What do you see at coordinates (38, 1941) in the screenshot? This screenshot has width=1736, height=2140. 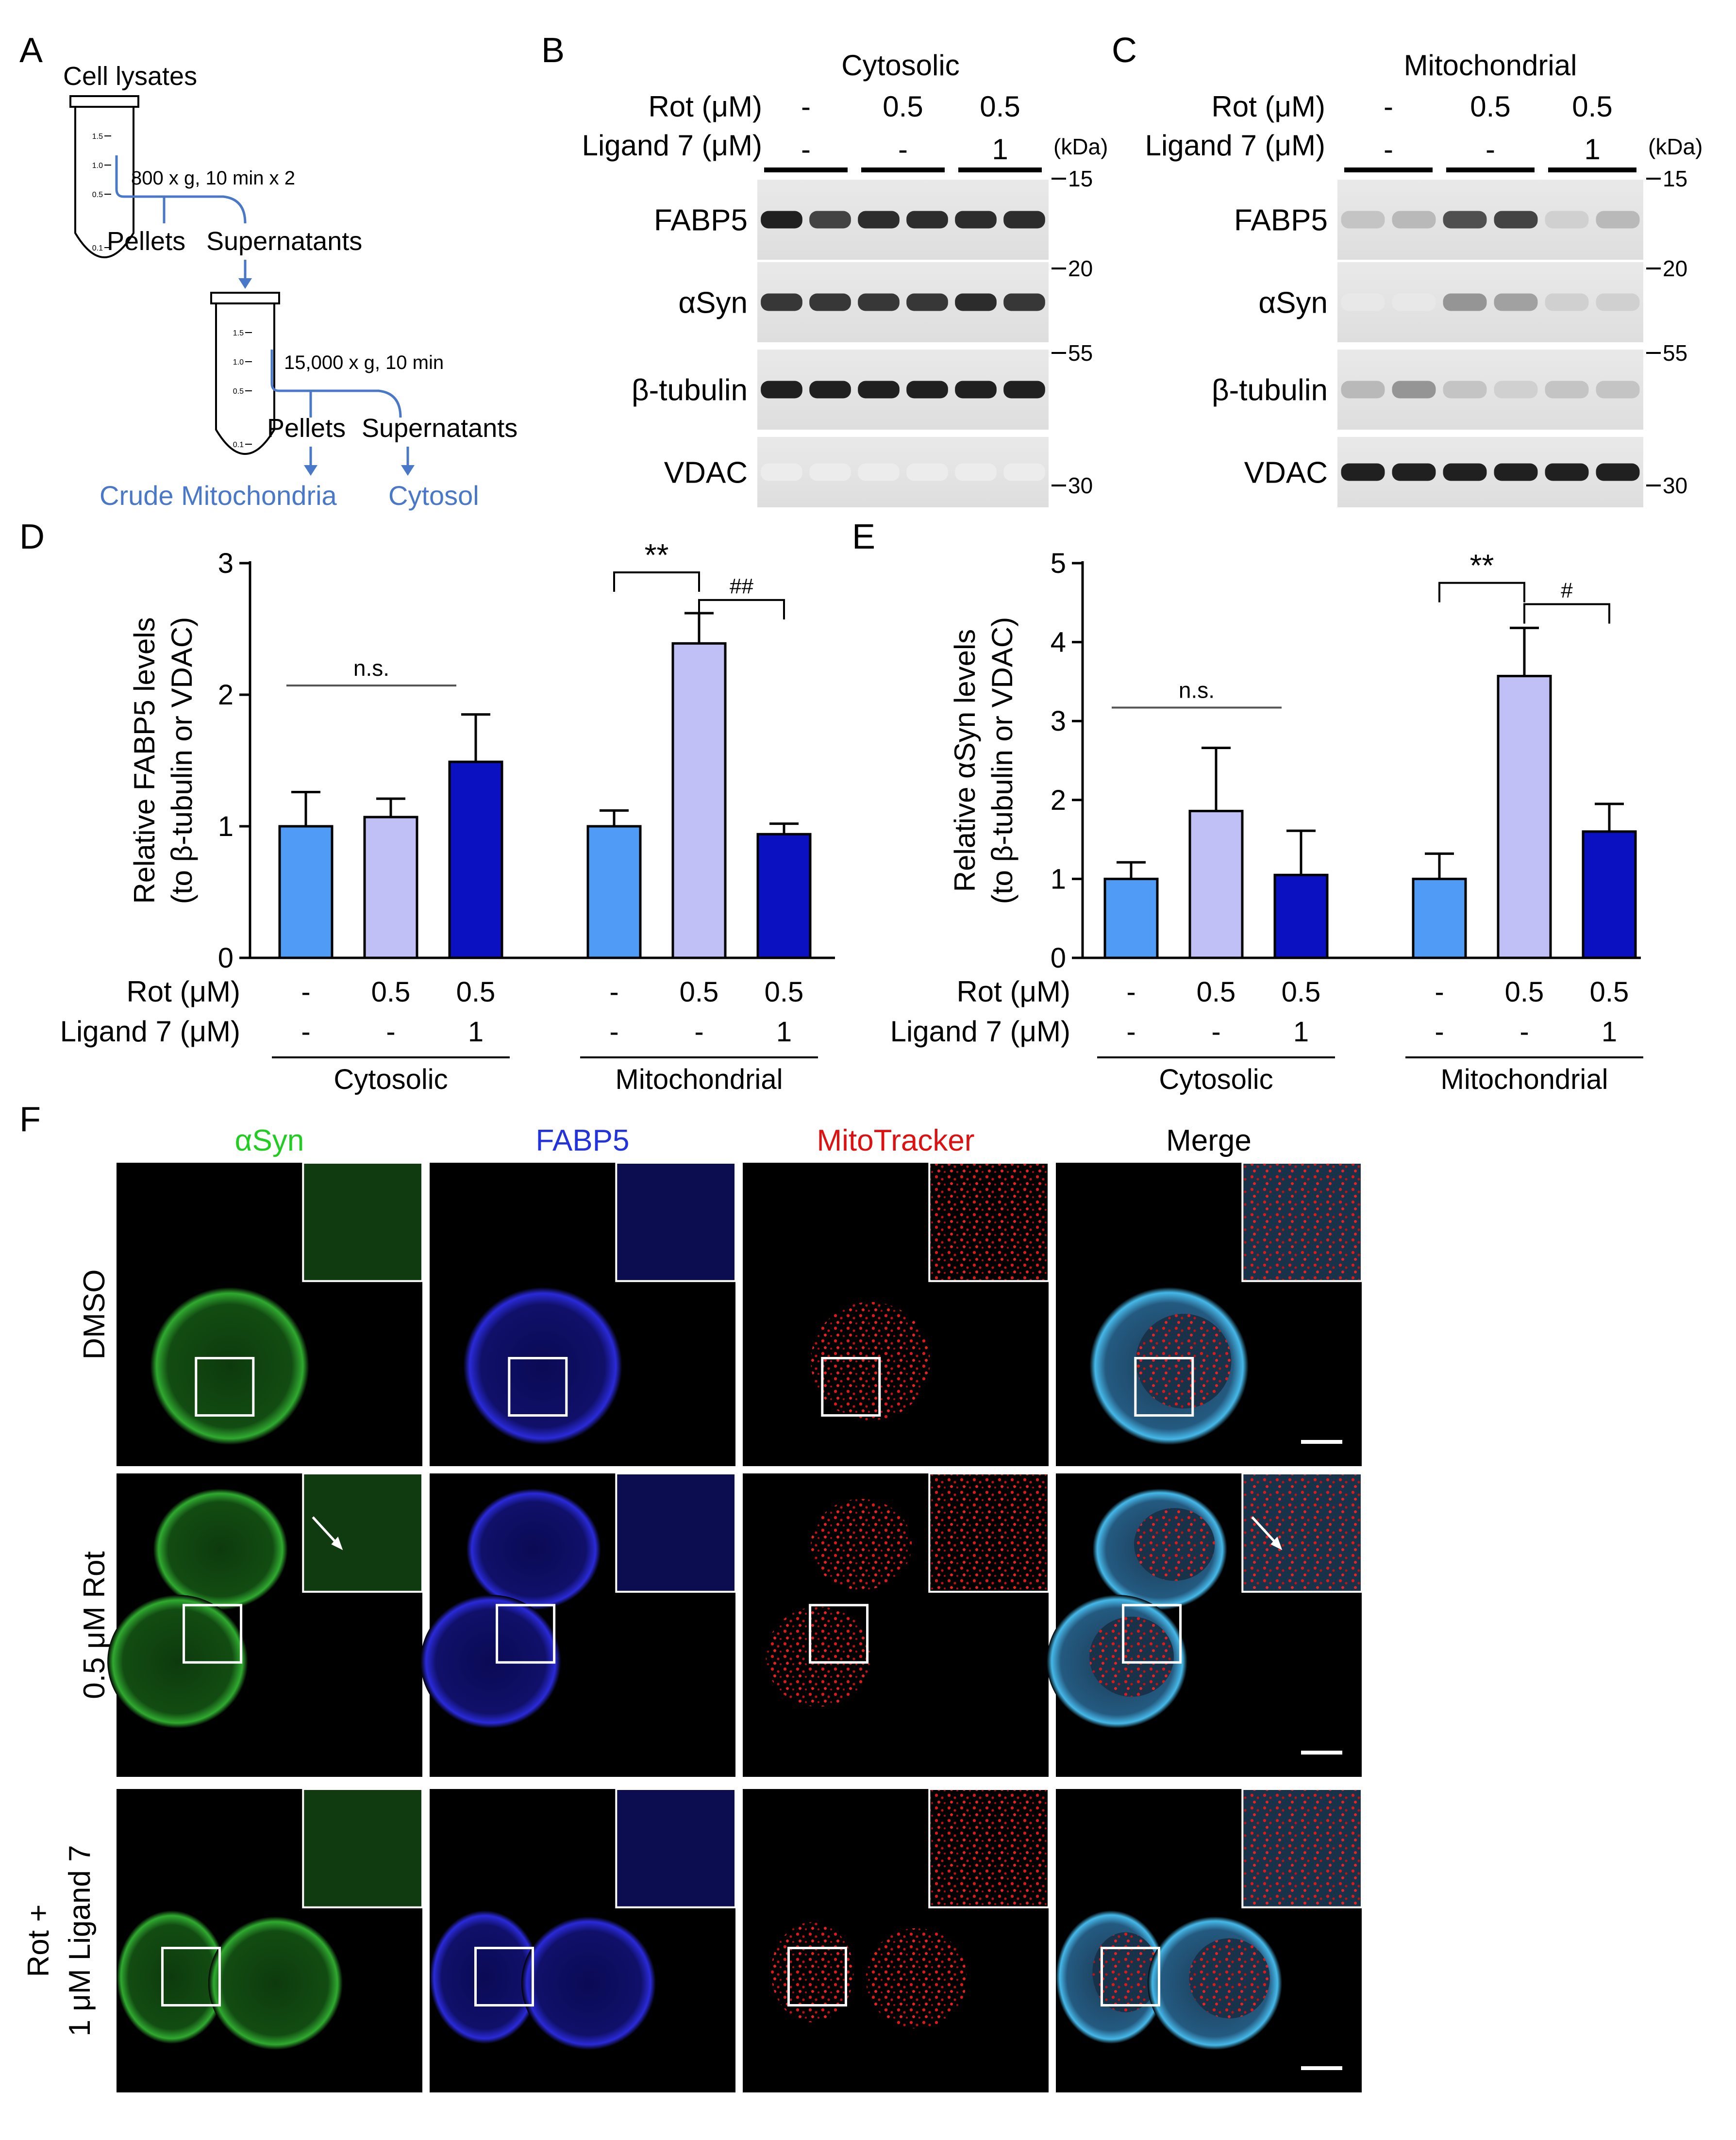 I see `row-label-2: Rot +` at bounding box center [38, 1941].